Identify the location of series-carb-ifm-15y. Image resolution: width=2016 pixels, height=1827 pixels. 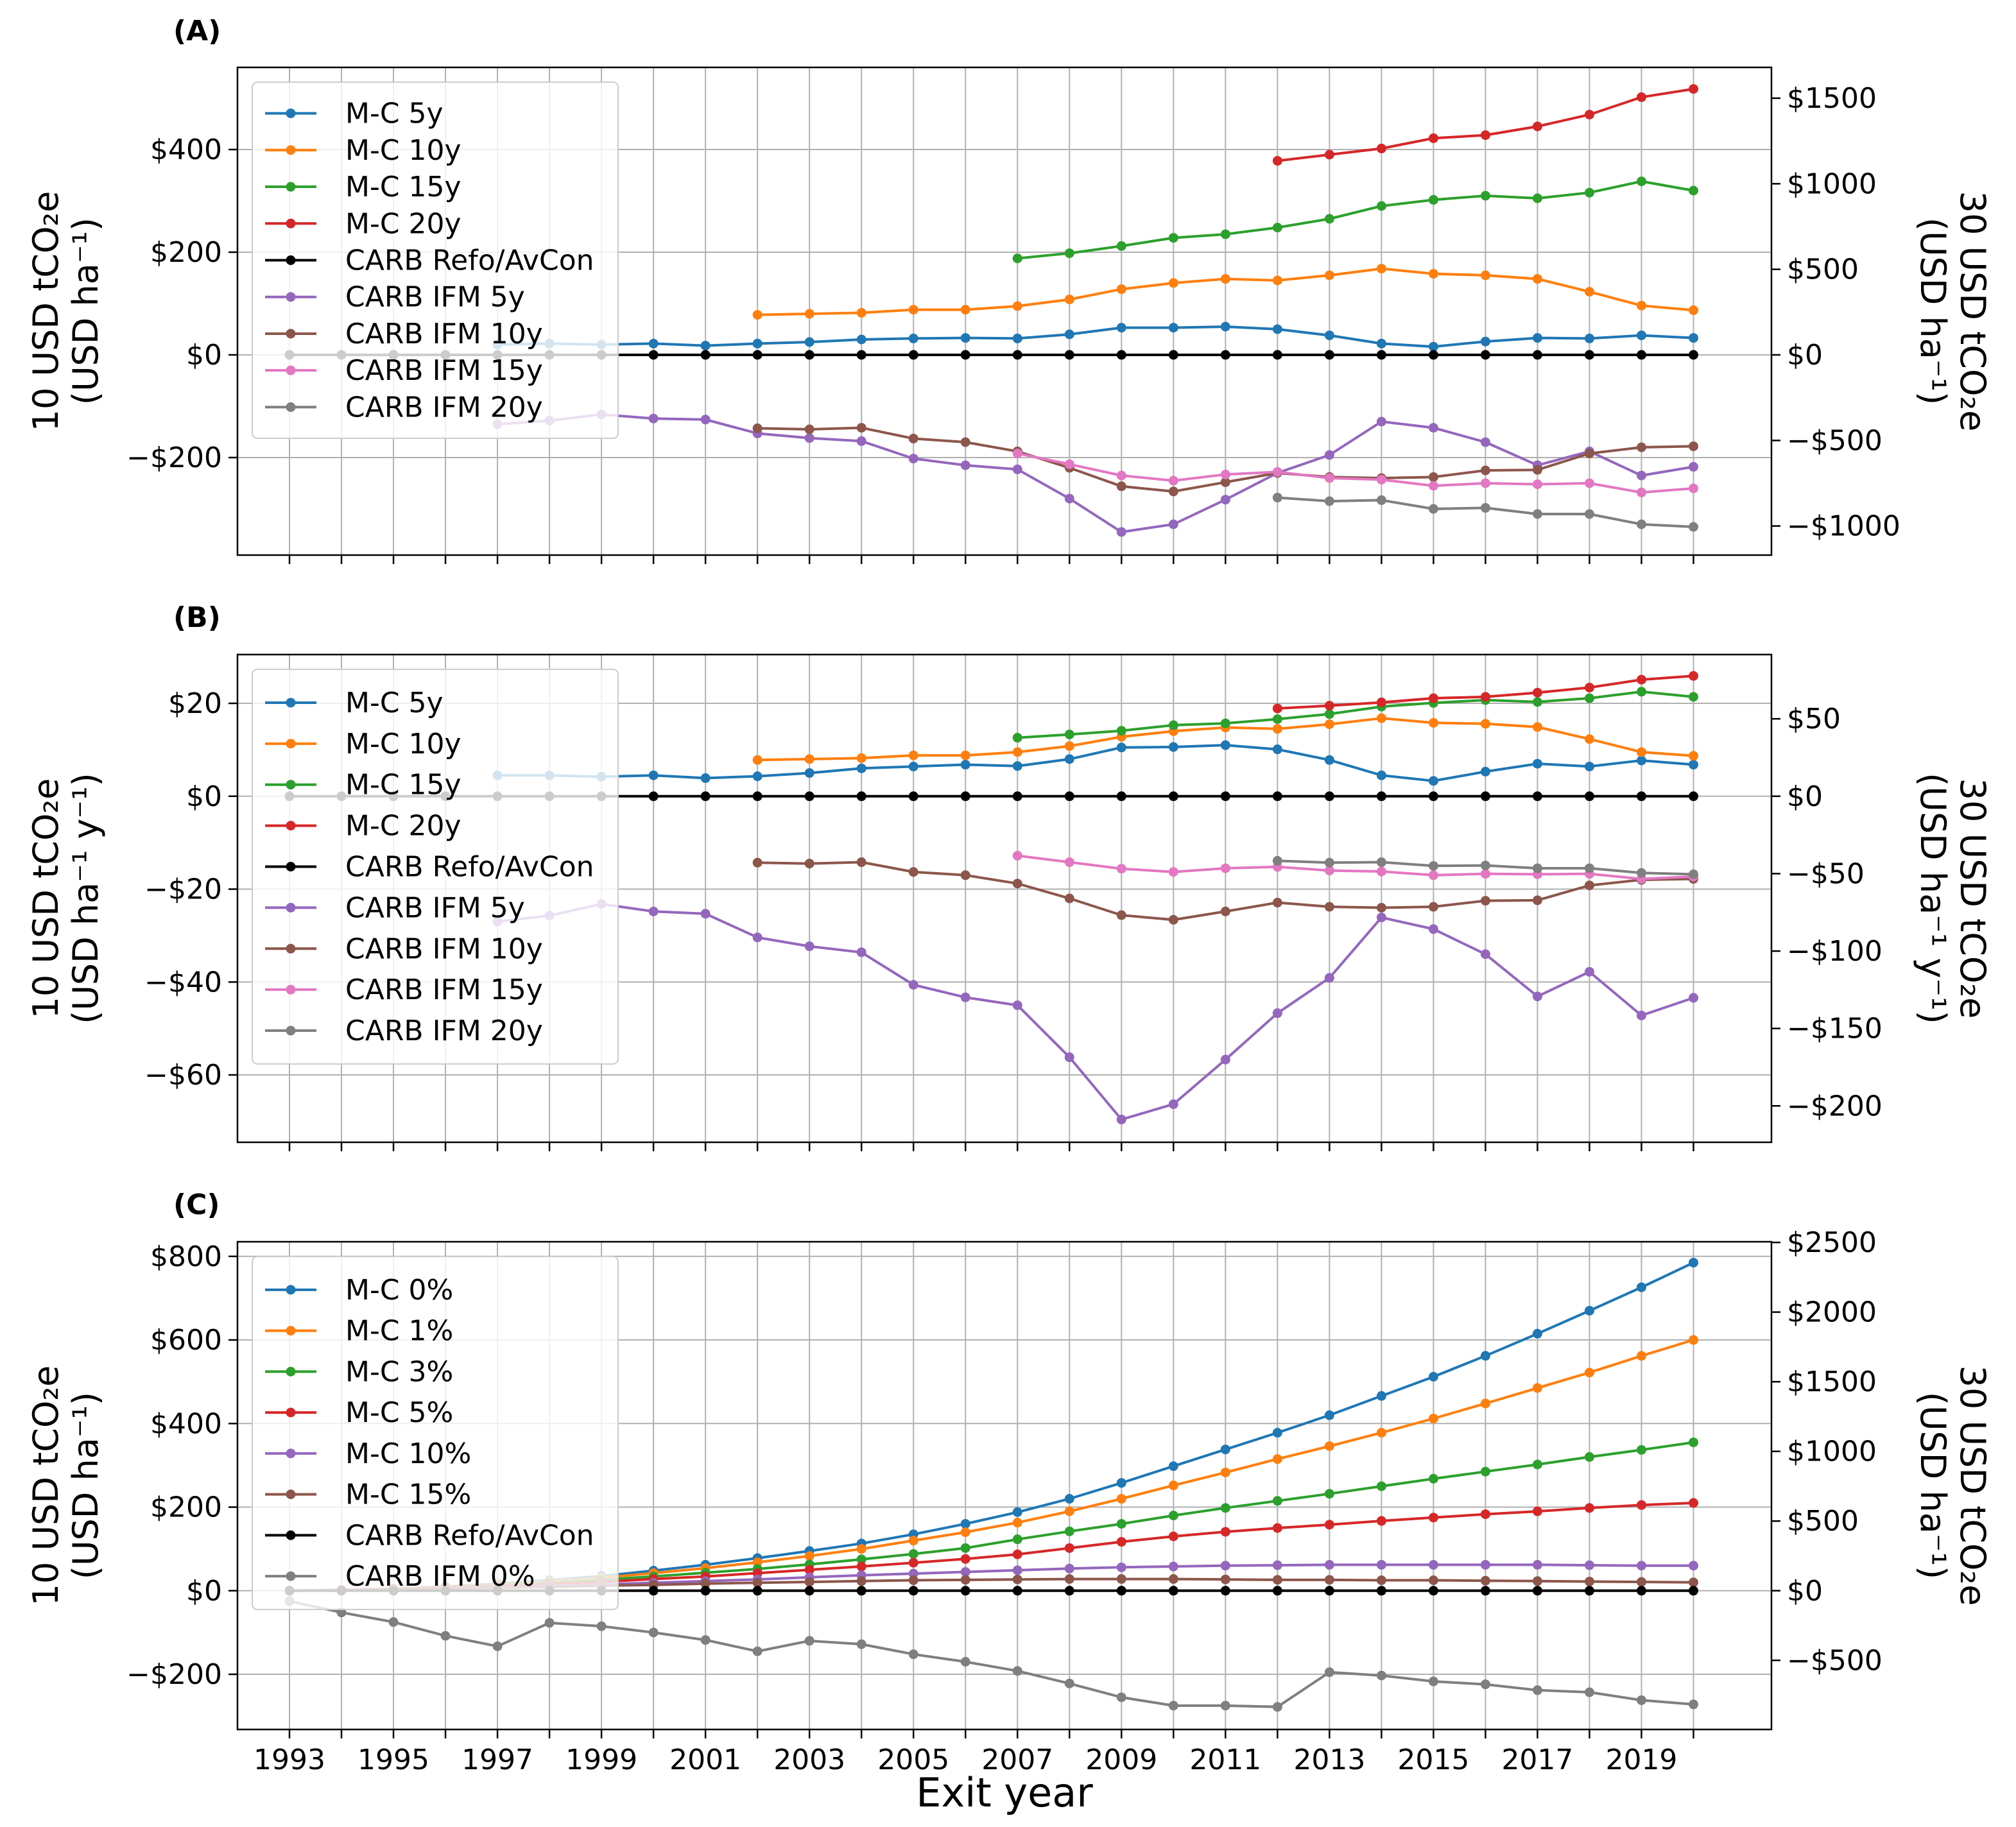
(1355, 867).